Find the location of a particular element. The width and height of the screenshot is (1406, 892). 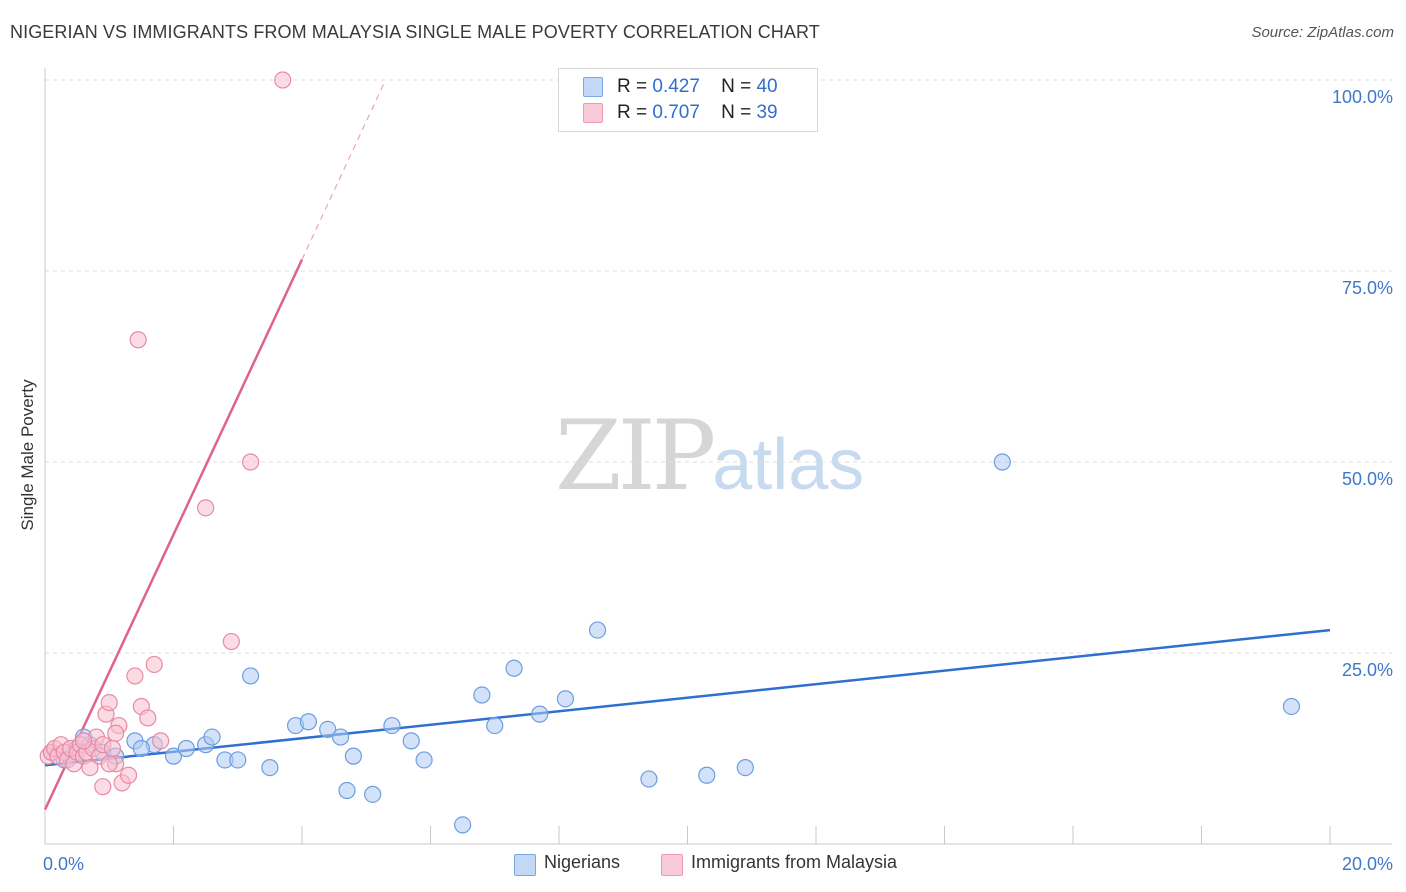

legend-n-value: 39 is located at coordinates (767, 112).